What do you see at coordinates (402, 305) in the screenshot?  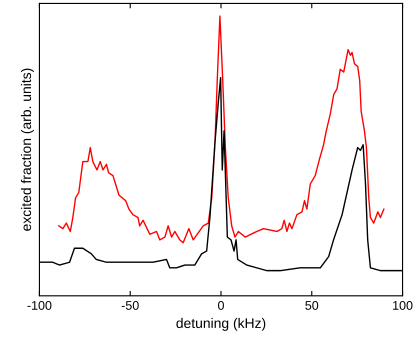 I see `x-tick-label: 100` at bounding box center [402, 305].